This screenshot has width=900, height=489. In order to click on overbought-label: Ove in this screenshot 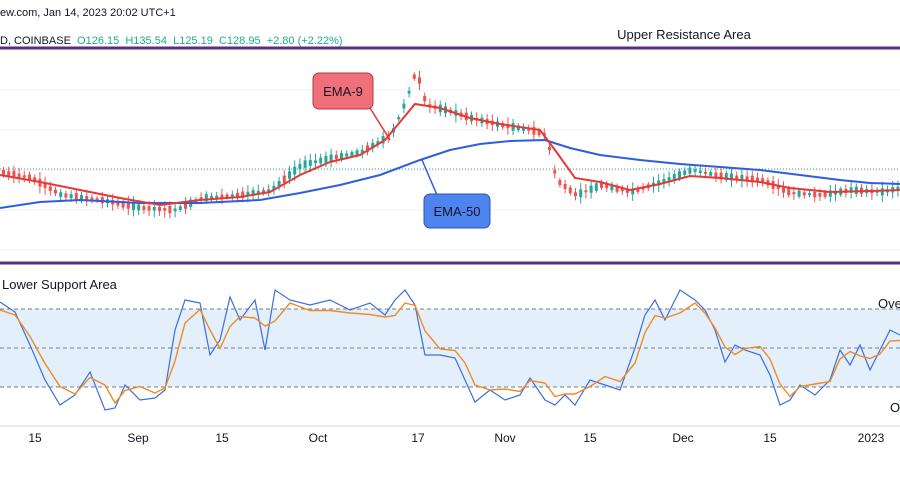, I will do `click(889, 303)`.